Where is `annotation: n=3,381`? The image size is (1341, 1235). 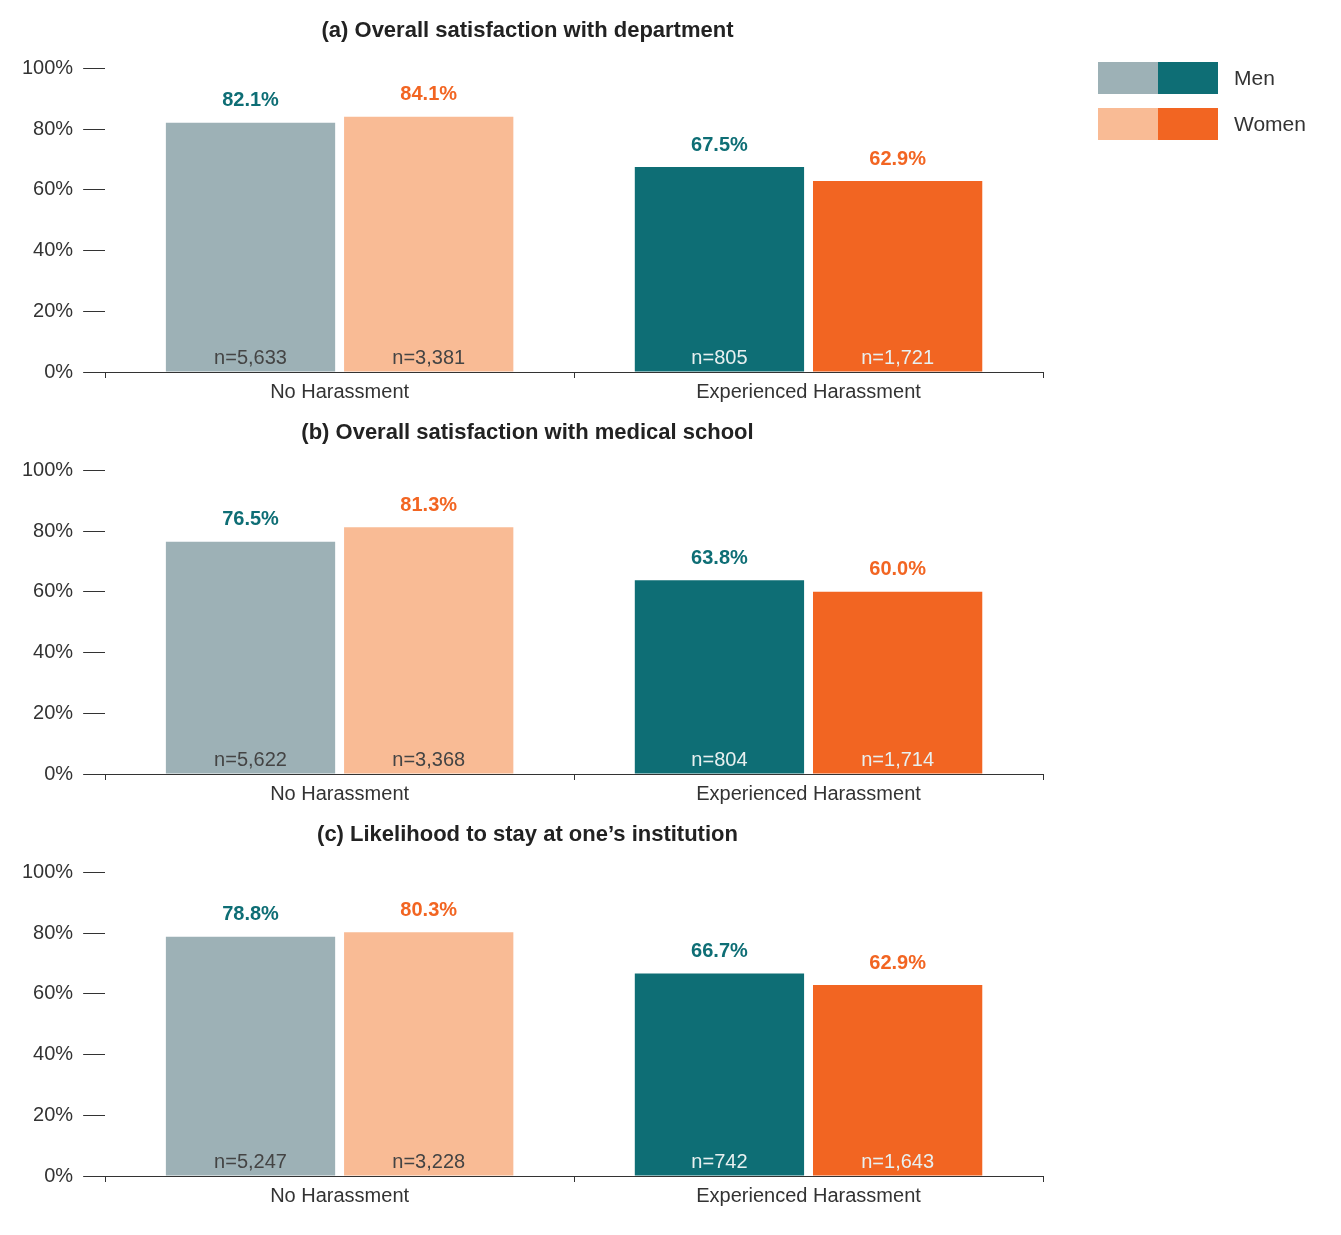
annotation: n=3,381 is located at coordinates (429, 356).